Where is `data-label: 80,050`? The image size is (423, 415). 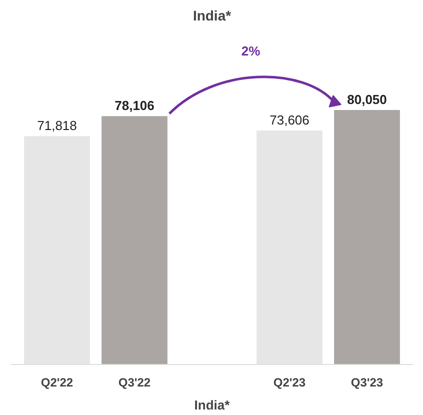 data-label: 80,050 is located at coordinates (367, 99).